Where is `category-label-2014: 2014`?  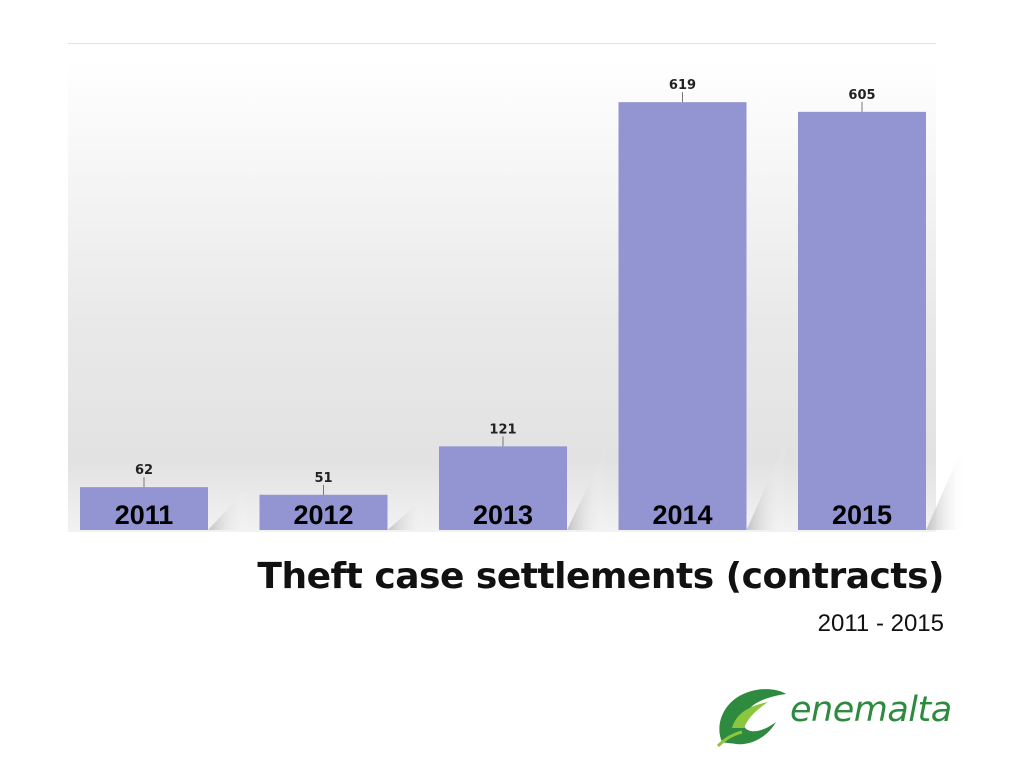 category-label-2014: 2014 is located at coordinates (682, 515).